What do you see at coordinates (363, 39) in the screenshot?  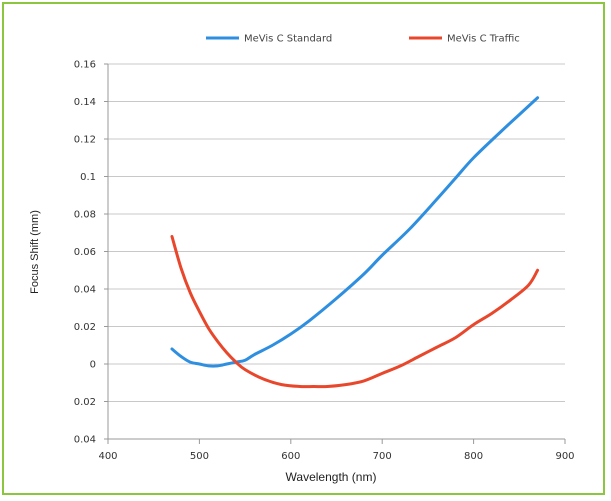 I see `legend: MeVis C Standard MeVis C Traffic` at bounding box center [363, 39].